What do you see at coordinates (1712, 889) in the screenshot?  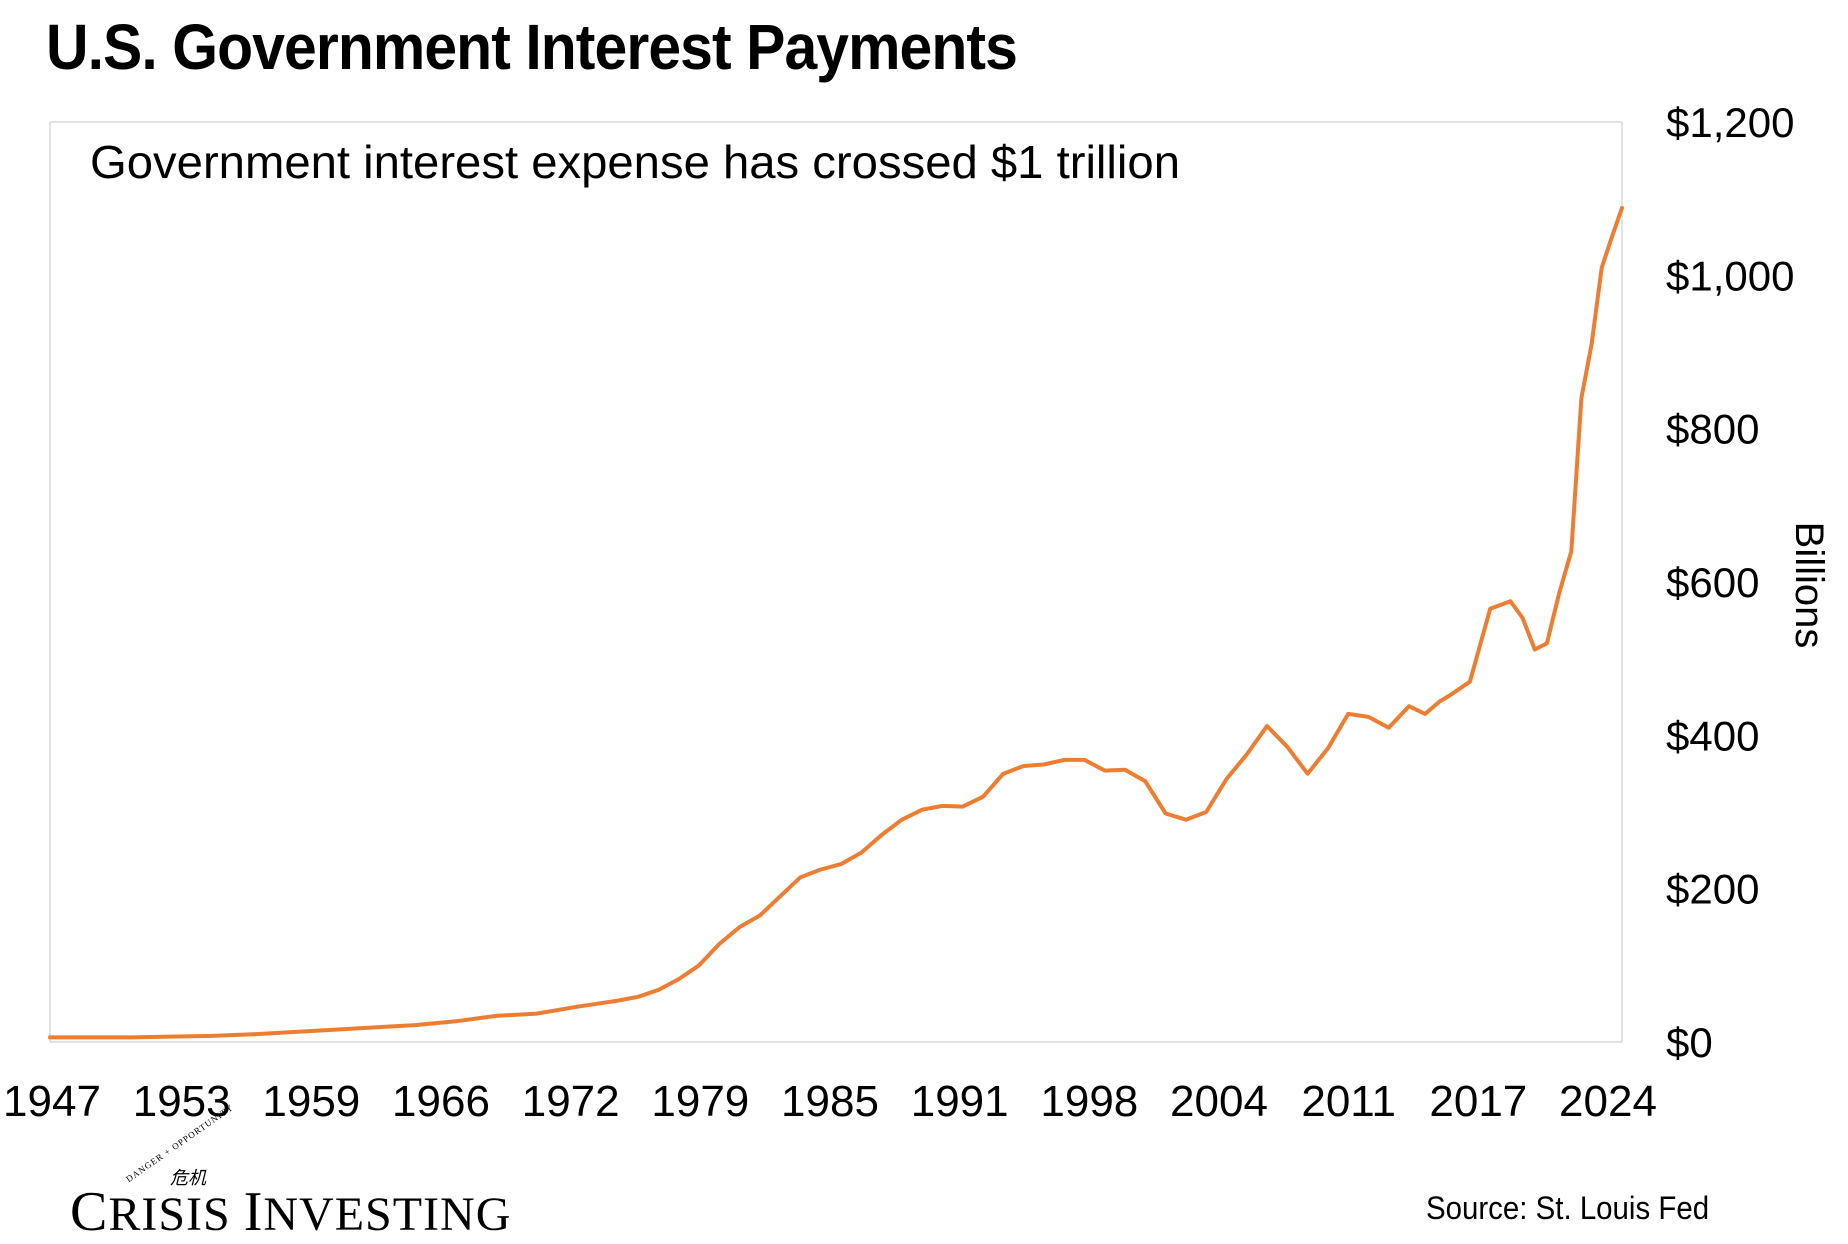 I see `y-tick-label: $200` at bounding box center [1712, 889].